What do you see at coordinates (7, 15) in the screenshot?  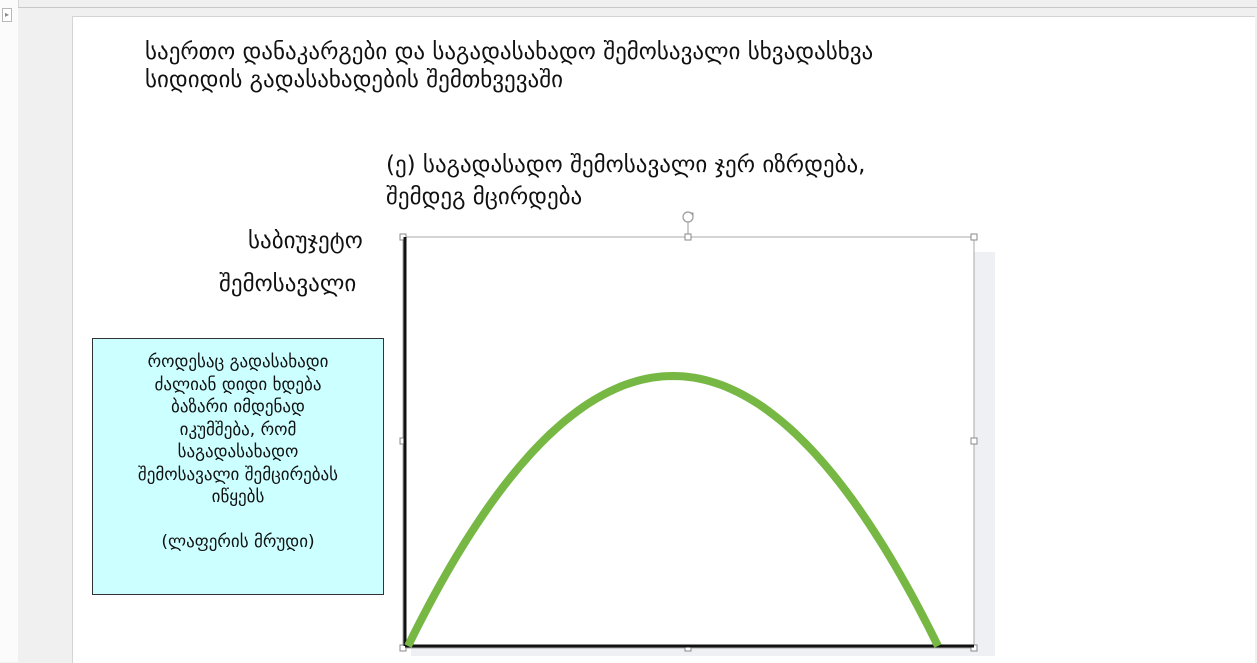 I see `scroll-marker-icon: ▸` at bounding box center [7, 15].